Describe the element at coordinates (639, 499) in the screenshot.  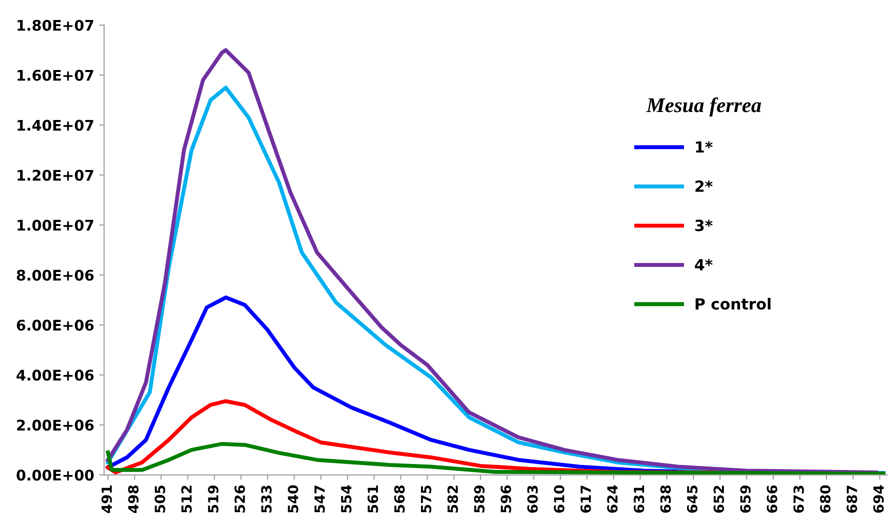
I see `x-tick-label: 631` at that location.